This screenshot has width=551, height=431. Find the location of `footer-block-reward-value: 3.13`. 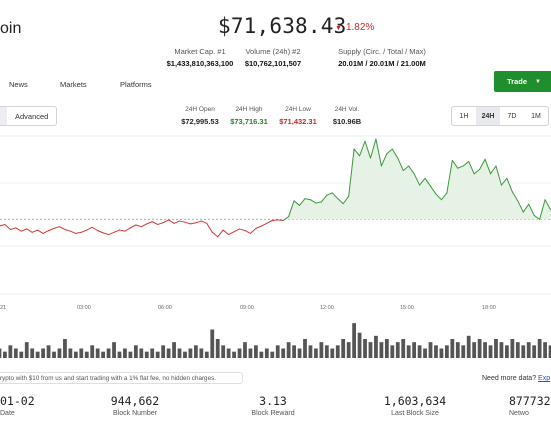

footer-block-reward-value: 3.13 is located at coordinates (273, 401).